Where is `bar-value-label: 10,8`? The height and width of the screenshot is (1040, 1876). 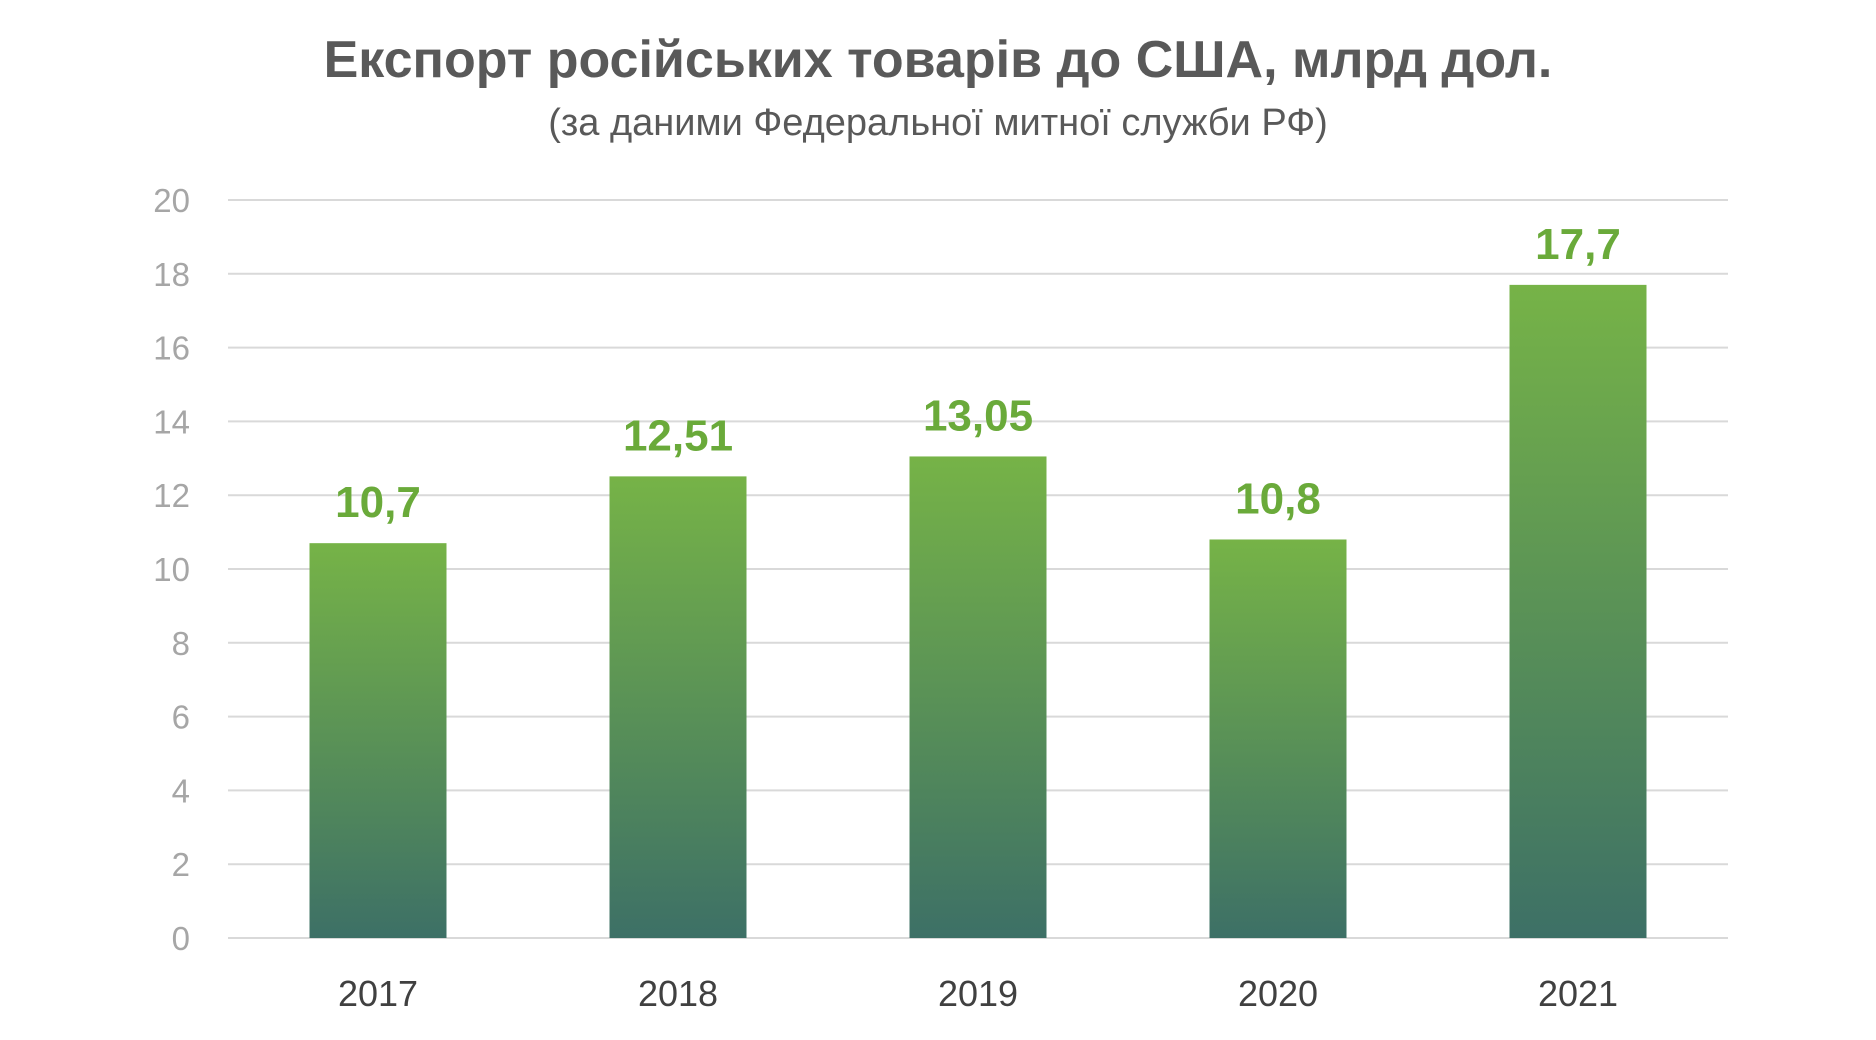 bar-value-label: 10,8 is located at coordinates (1278, 498).